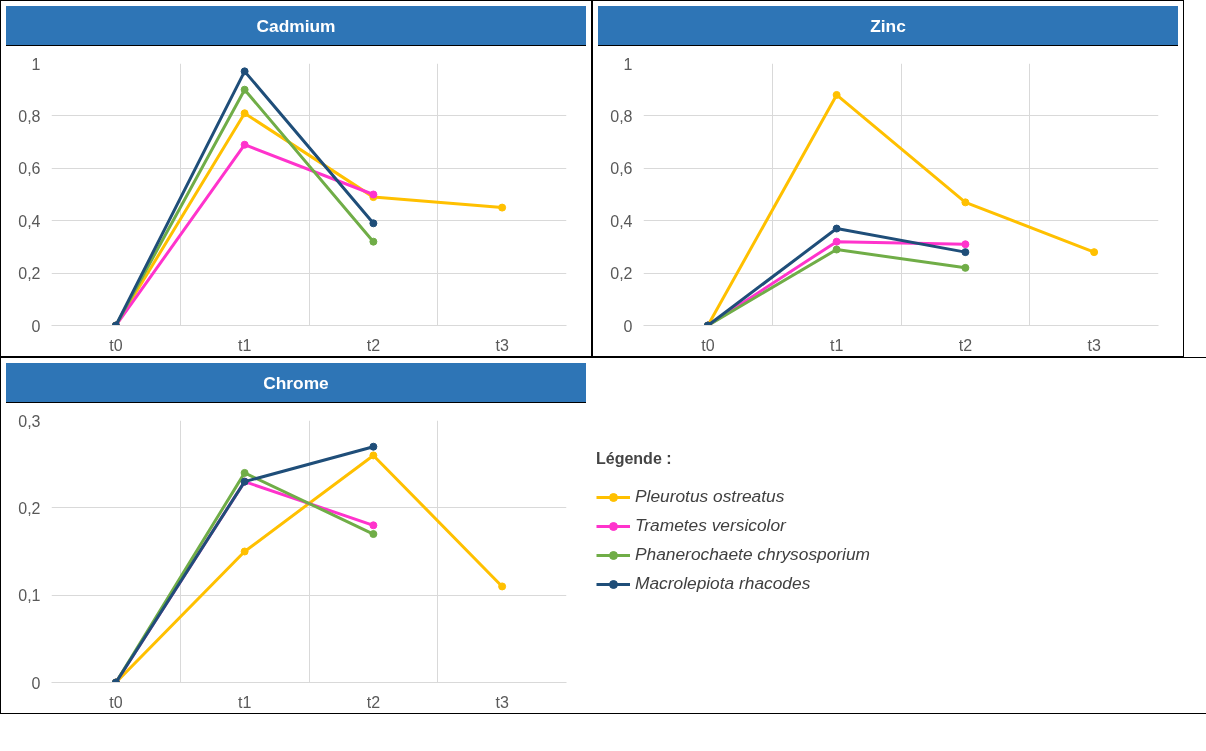 The image size is (1206, 751). I want to click on y-tick-label: 0,1, so click(29, 596).